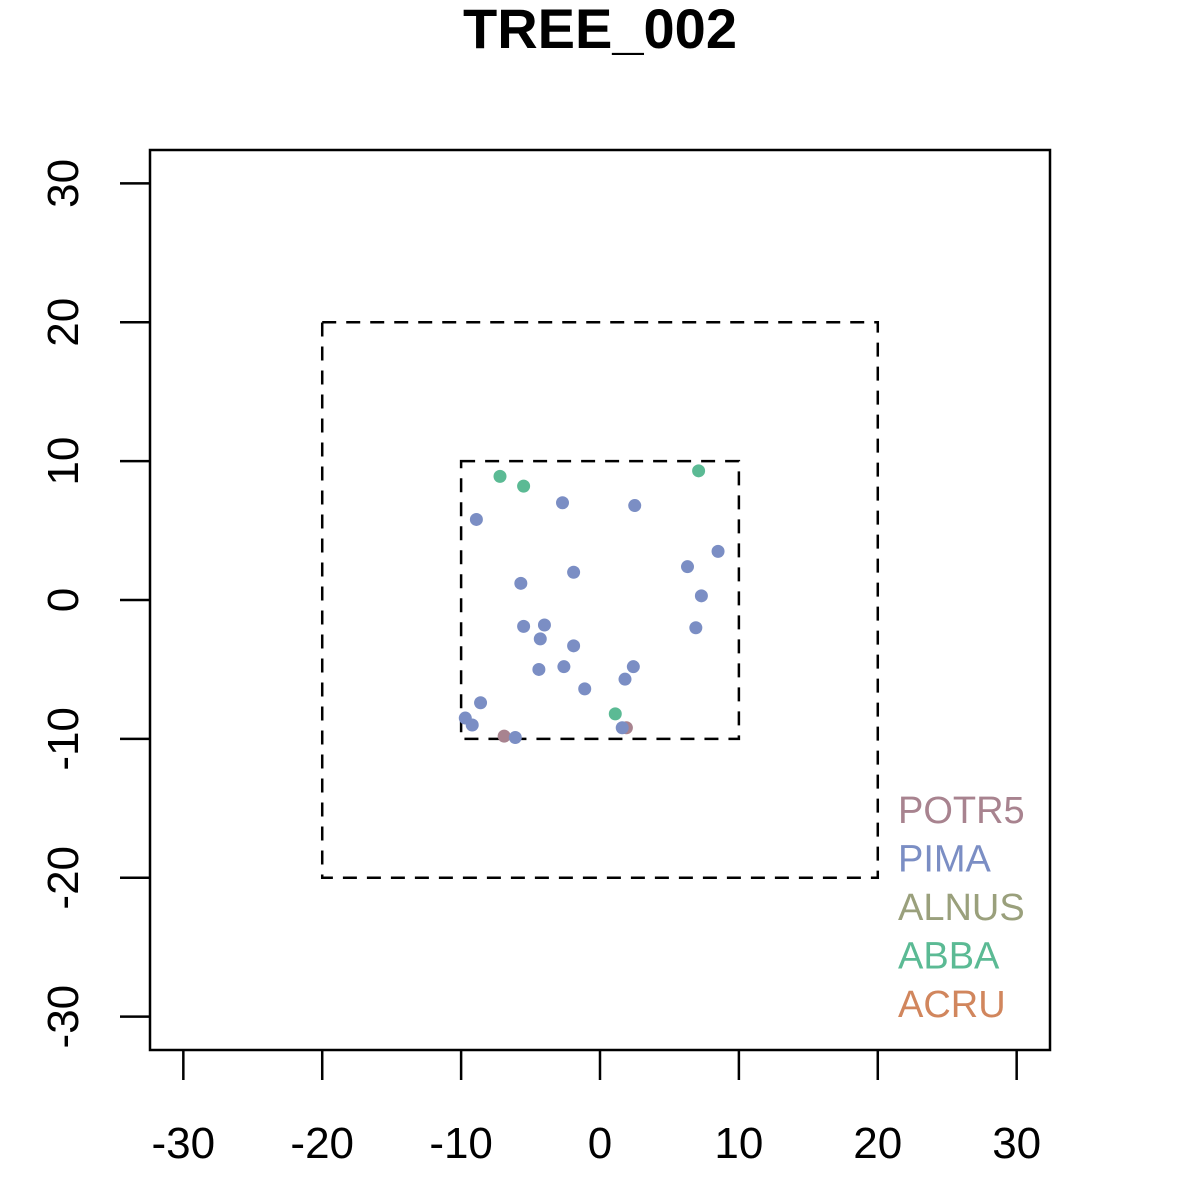  What do you see at coordinates (600, 1143) in the screenshot?
I see `x-tick-label: 0` at bounding box center [600, 1143].